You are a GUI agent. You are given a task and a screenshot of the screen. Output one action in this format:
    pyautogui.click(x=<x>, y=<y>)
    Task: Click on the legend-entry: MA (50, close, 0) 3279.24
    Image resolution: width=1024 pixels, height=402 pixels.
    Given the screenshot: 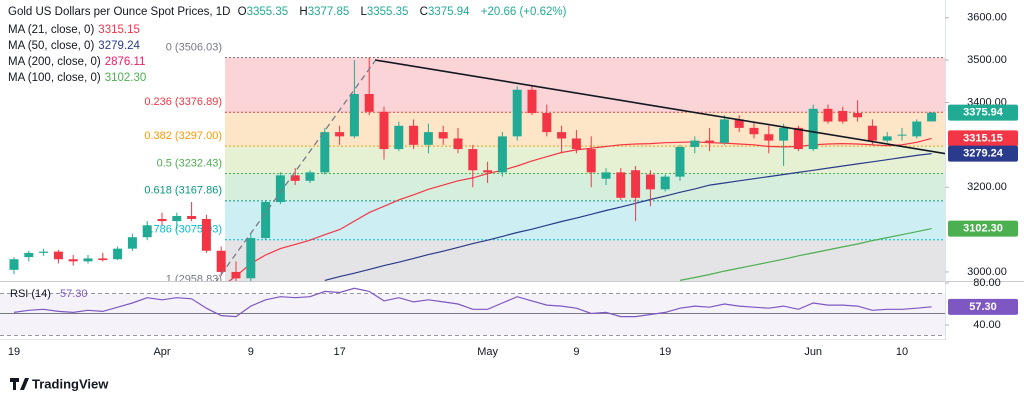 What is the action you would take?
    pyautogui.click(x=79, y=46)
    